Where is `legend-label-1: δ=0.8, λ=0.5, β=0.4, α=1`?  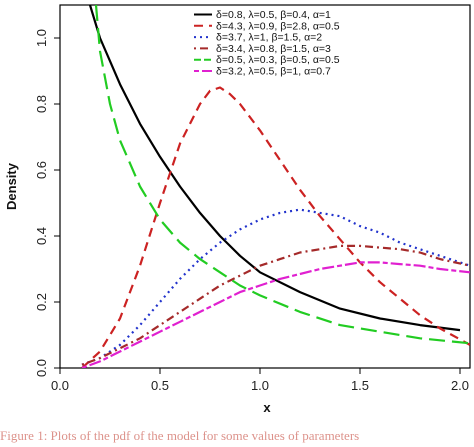 legend-label-1: δ=0.8, λ=0.5, β=0.4, α=1 is located at coordinates (273, 15).